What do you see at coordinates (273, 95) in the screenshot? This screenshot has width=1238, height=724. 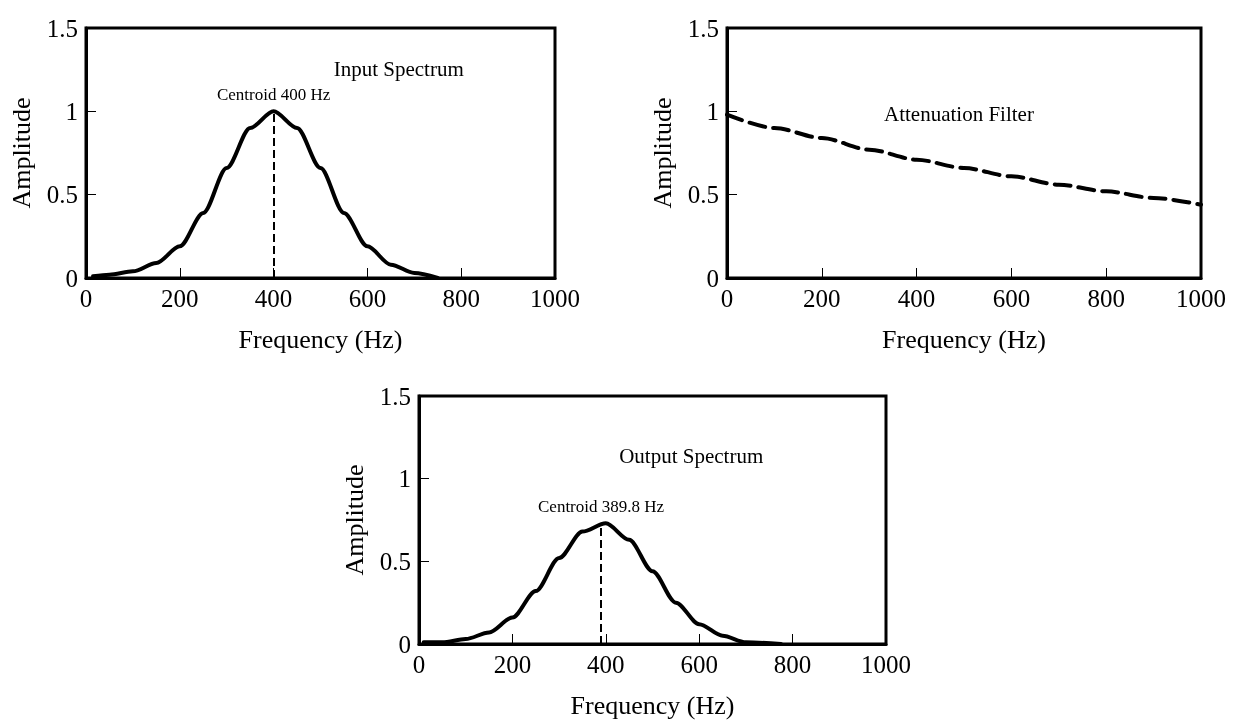 I see `ref-line-label: Centroid 400 Hz` at bounding box center [273, 95].